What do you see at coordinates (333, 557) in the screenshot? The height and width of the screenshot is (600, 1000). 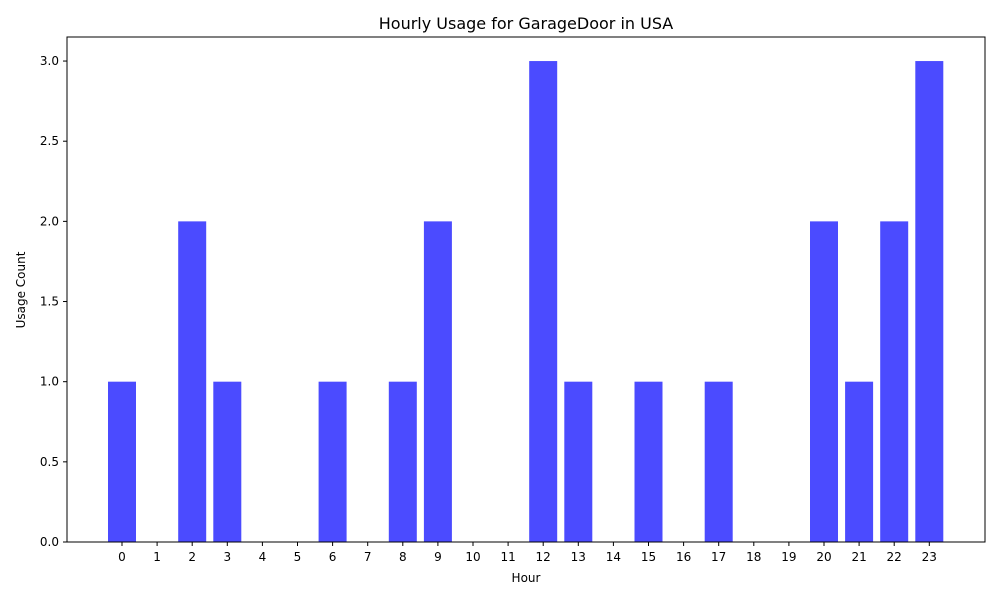 I see `x-tick-label: 6` at bounding box center [333, 557].